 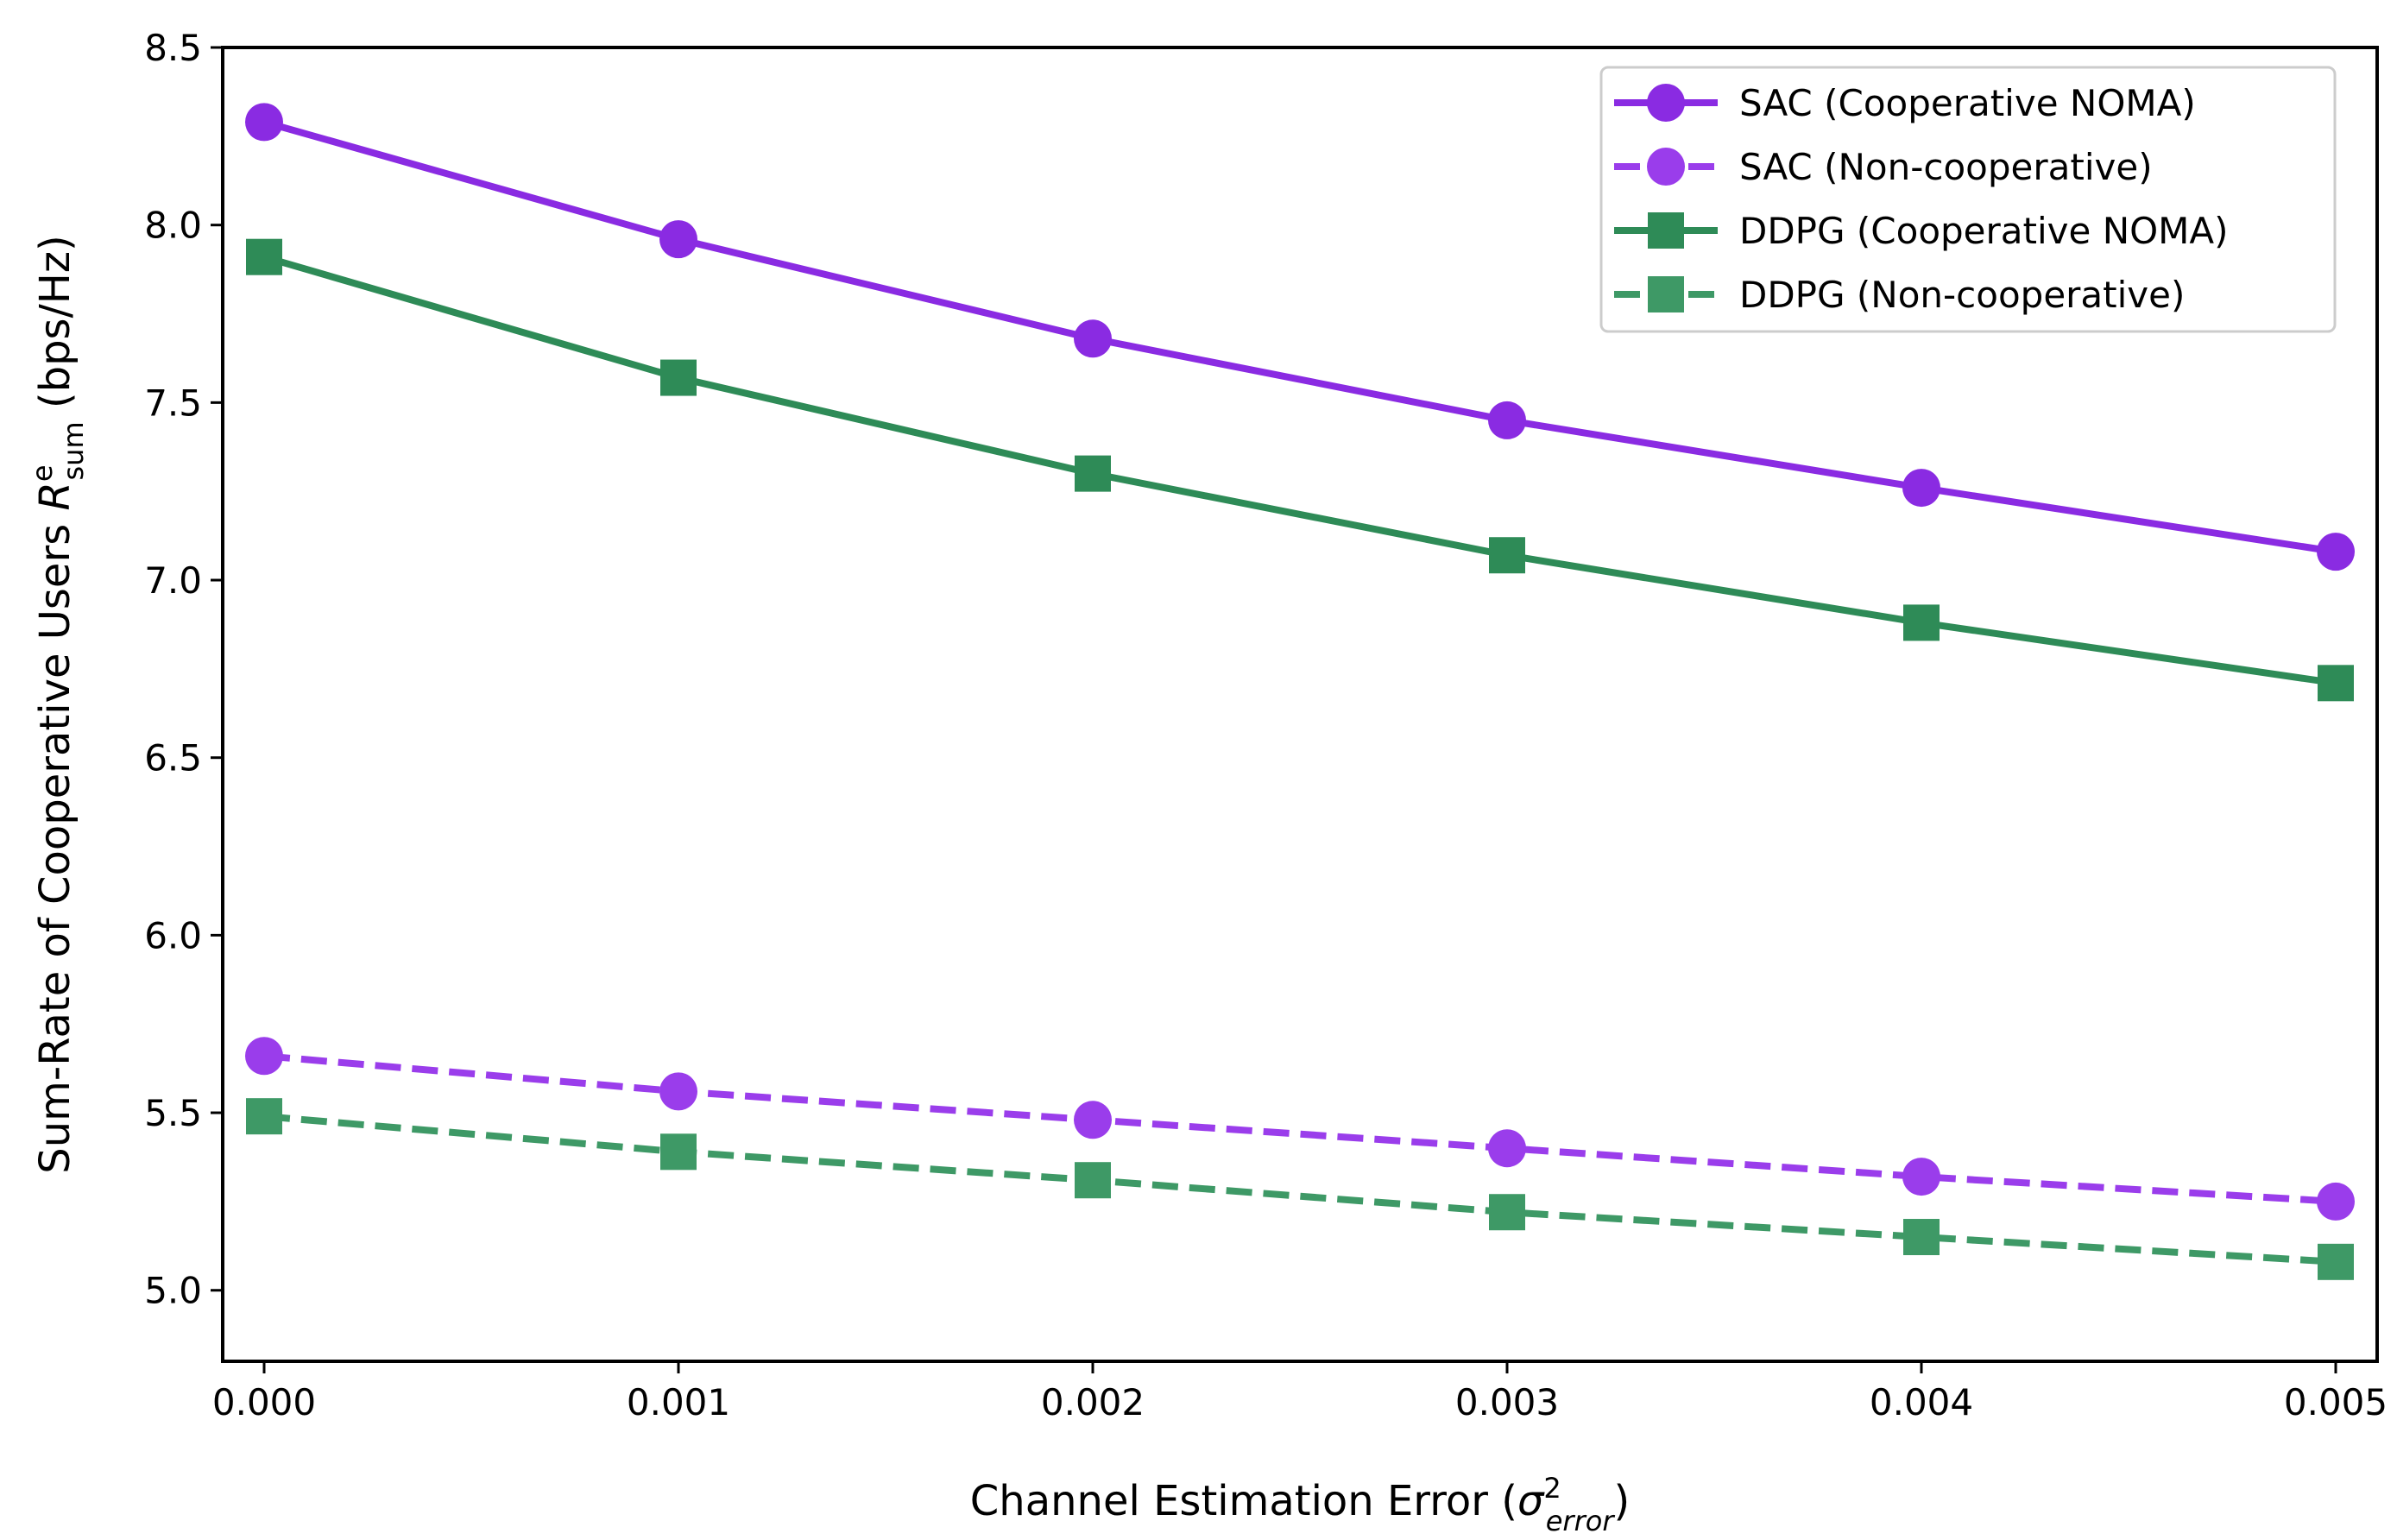 I want to click on legend-item: SAC (Cooperative NOMA), so click(x=1905, y=103).